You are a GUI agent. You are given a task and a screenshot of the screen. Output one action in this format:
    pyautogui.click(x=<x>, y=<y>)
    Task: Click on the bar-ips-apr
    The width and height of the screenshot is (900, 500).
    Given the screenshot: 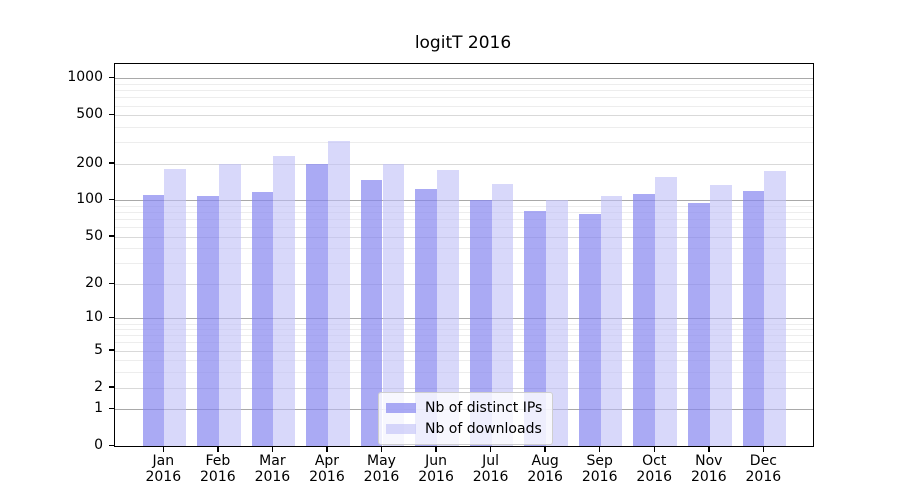 What is the action you would take?
    pyautogui.click(x=317, y=304)
    